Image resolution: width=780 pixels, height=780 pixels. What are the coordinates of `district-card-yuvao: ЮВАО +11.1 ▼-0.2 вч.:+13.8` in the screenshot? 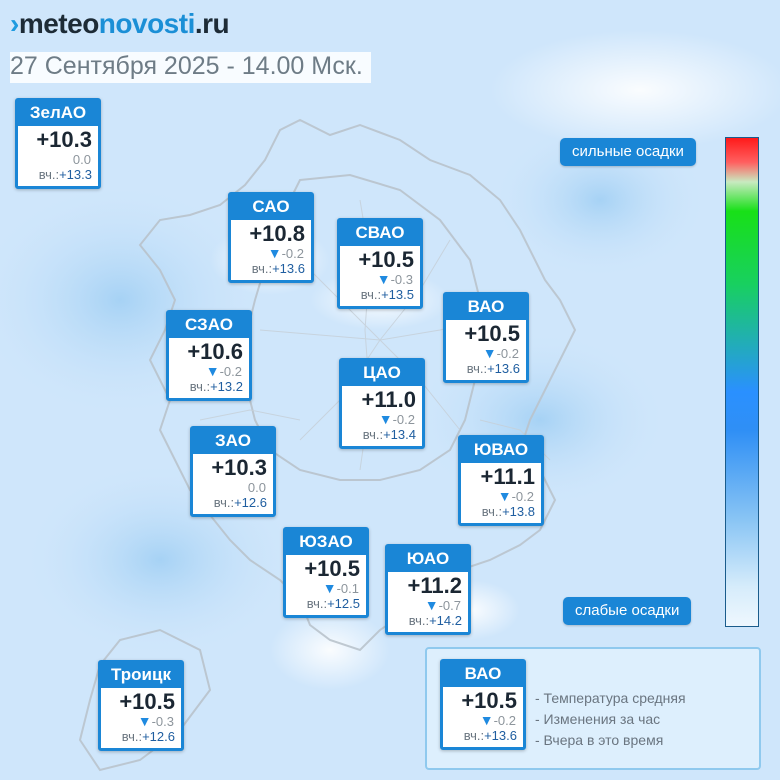 It's located at (501, 480).